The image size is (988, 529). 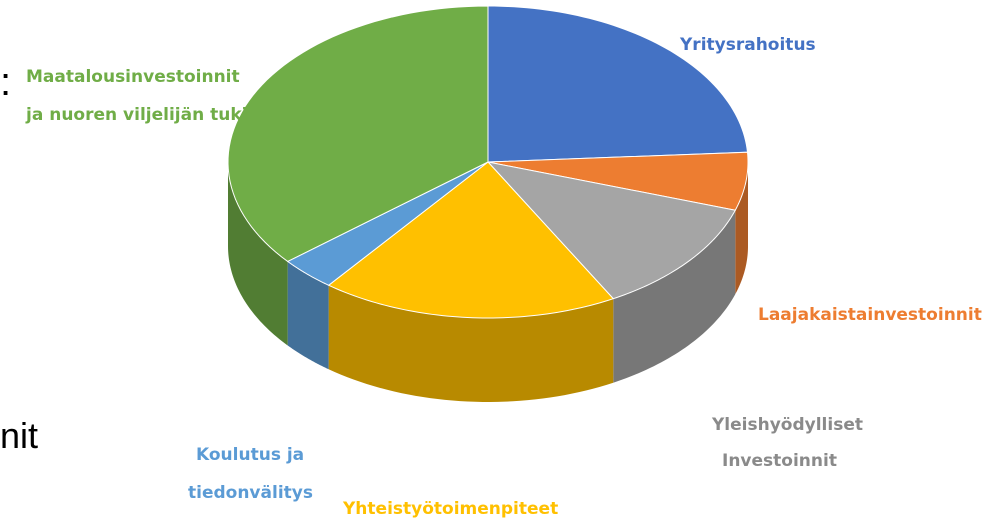 I want to click on label-laajakaistainvestoinnit: Laajakaistainvestoinnit, so click(x=870, y=315).